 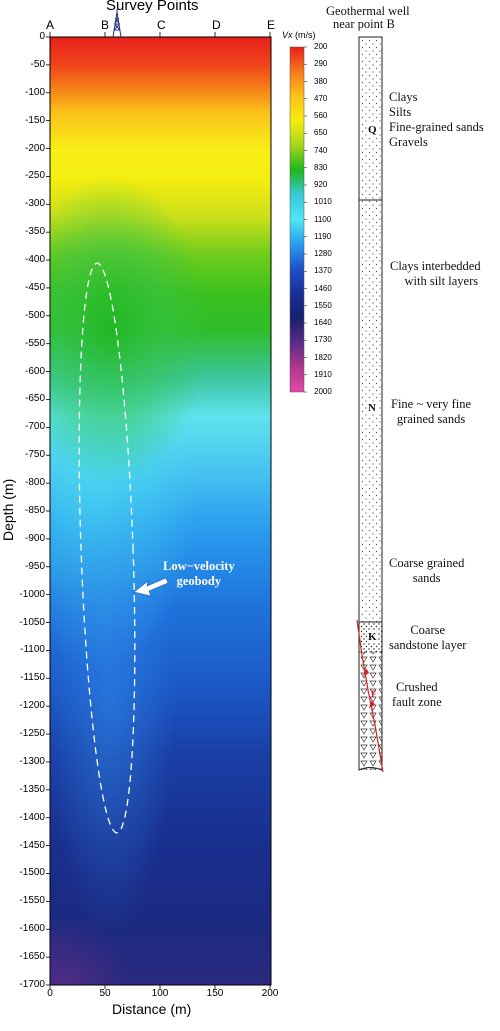 I want to click on well-header-line1: Geothermal well, so click(x=368, y=11).